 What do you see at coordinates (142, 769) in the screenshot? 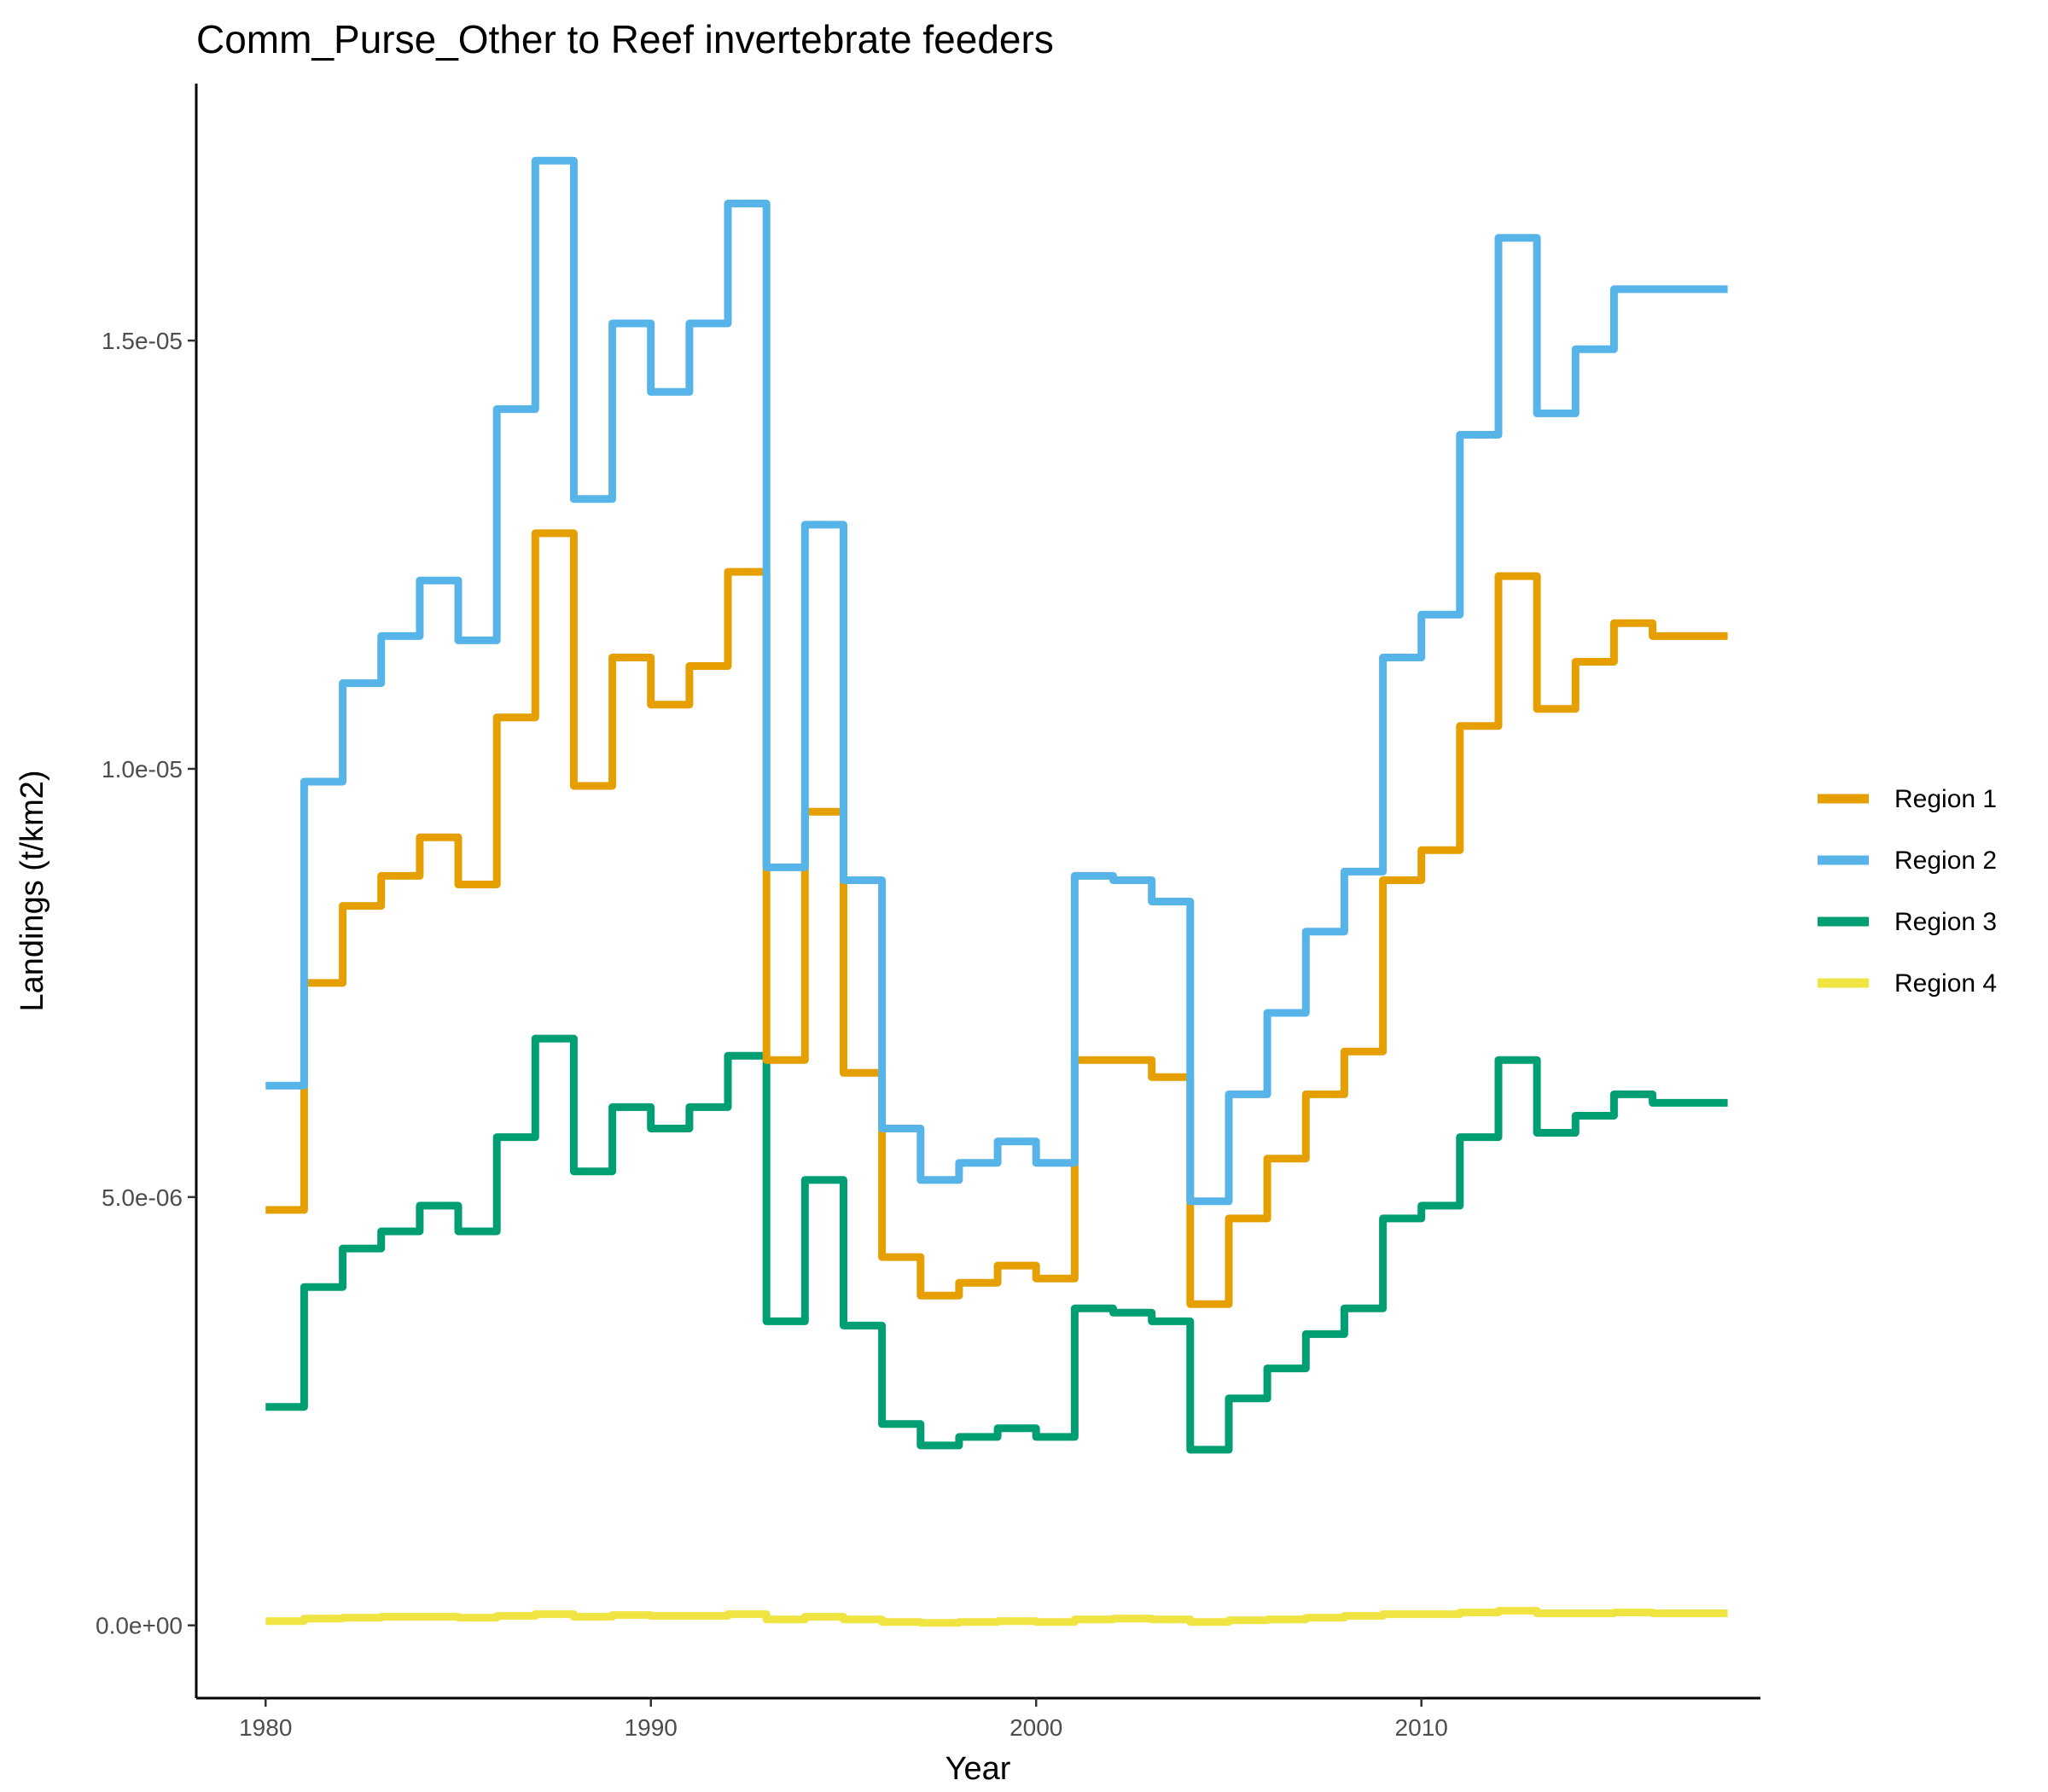
I see `y-tick-label: 1.0e-05` at bounding box center [142, 769].